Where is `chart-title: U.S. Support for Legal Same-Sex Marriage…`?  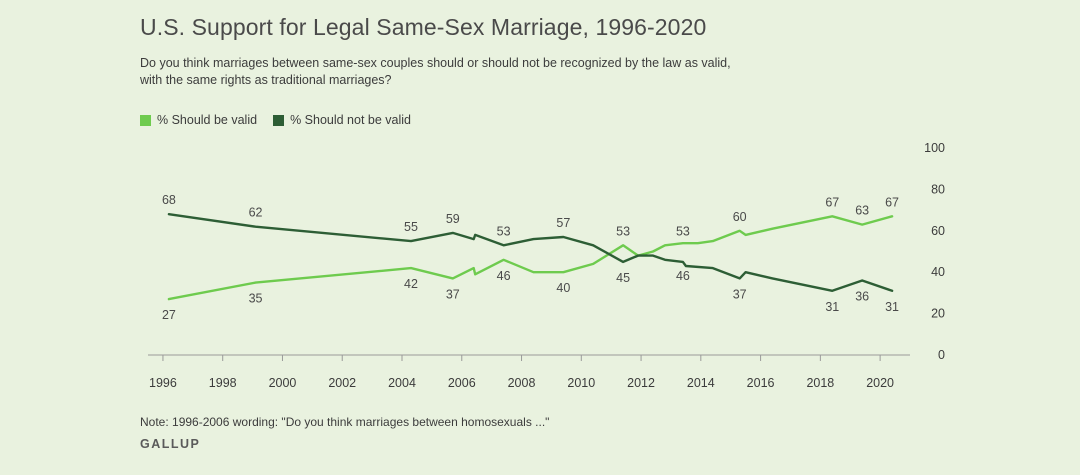
chart-title: U.S. Support for Legal Same-Sex Marriage… is located at coordinates (423, 27).